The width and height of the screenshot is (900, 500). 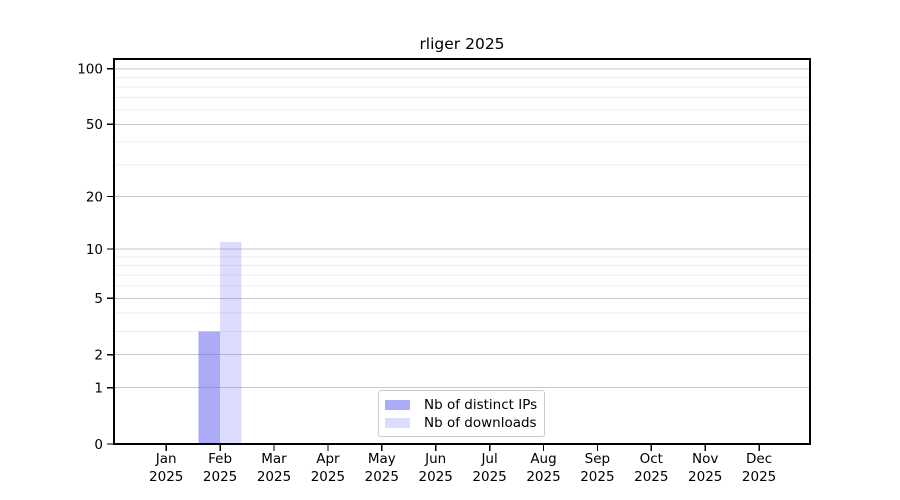 I want to click on x-tick-label-month: Jan, so click(x=166, y=459).